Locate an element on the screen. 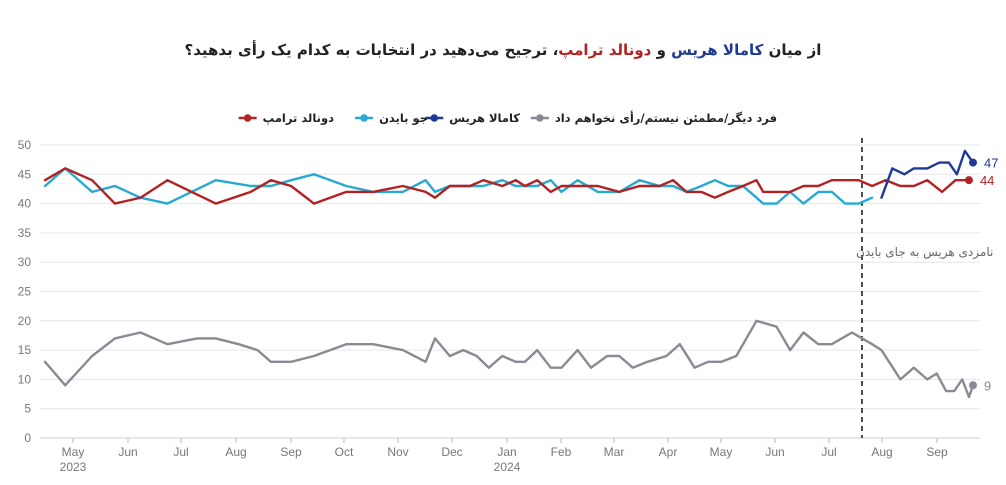 The width and height of the screenshot is (1006, 485). legend-item-2: کامالا هریس is located at coordinates (472, 118).